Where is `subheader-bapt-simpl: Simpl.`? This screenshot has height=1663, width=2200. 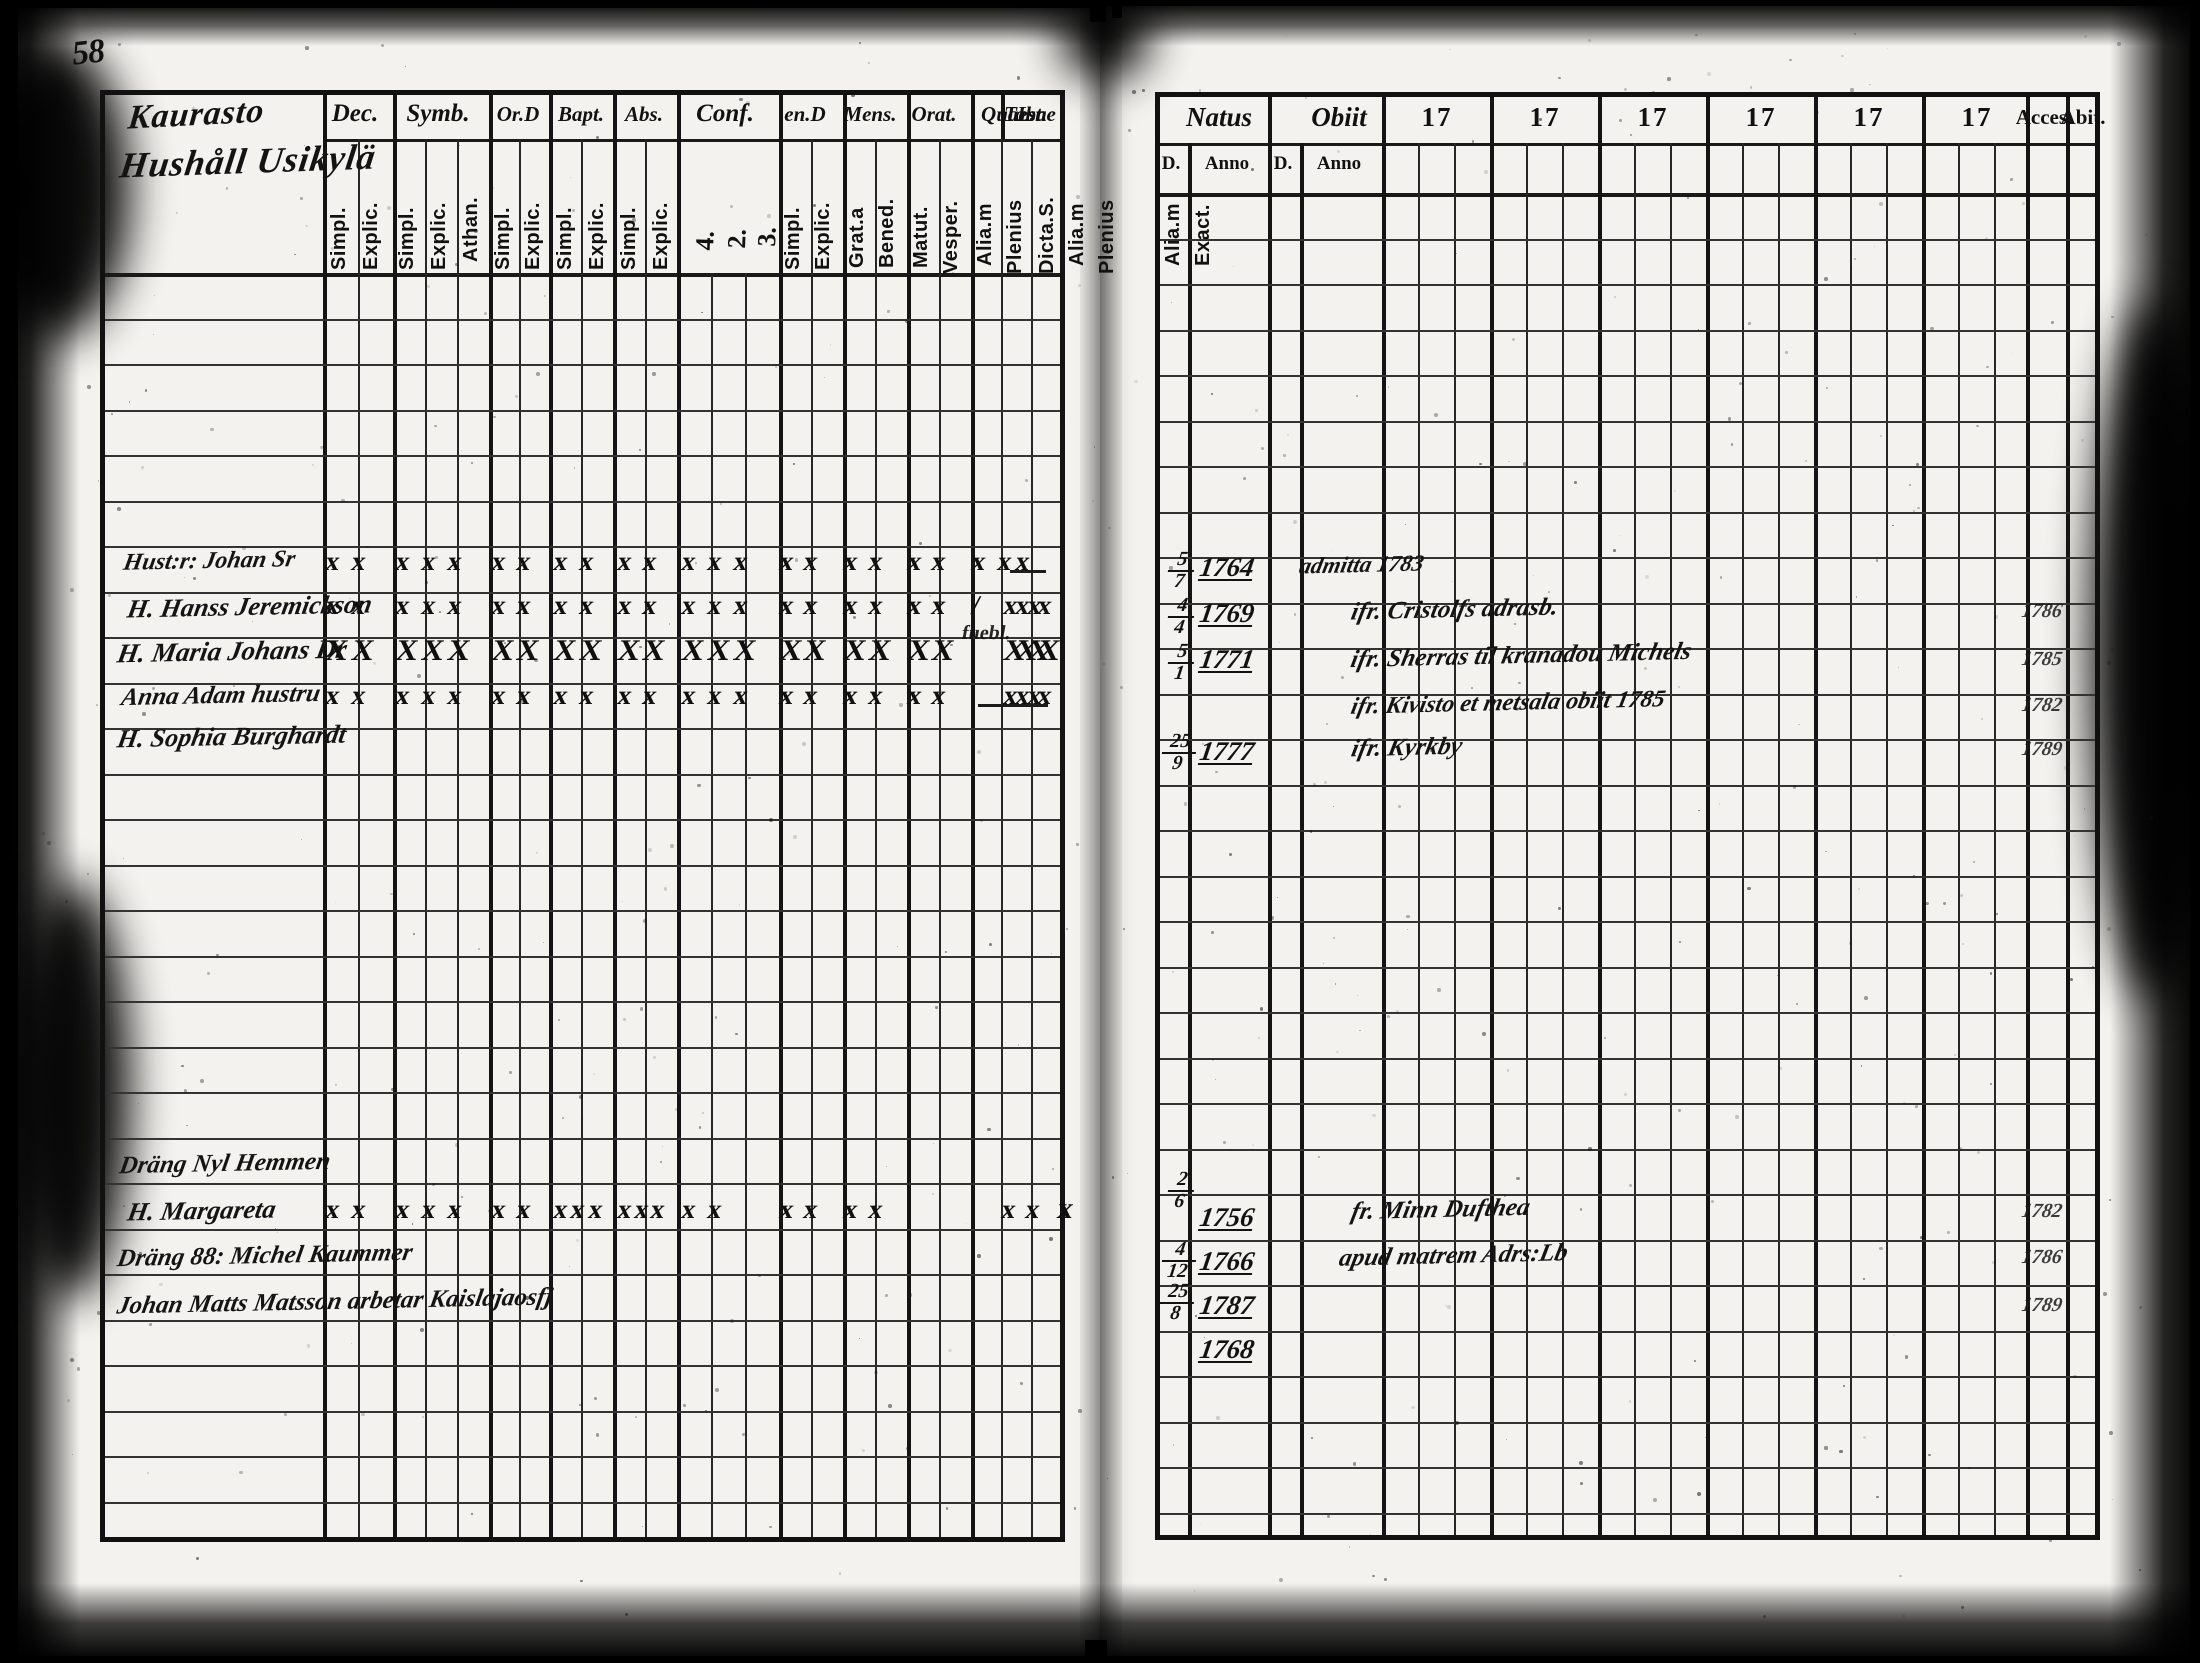 subheader-bapt-simpl: Simpl. is located at coordinates (565, 238).